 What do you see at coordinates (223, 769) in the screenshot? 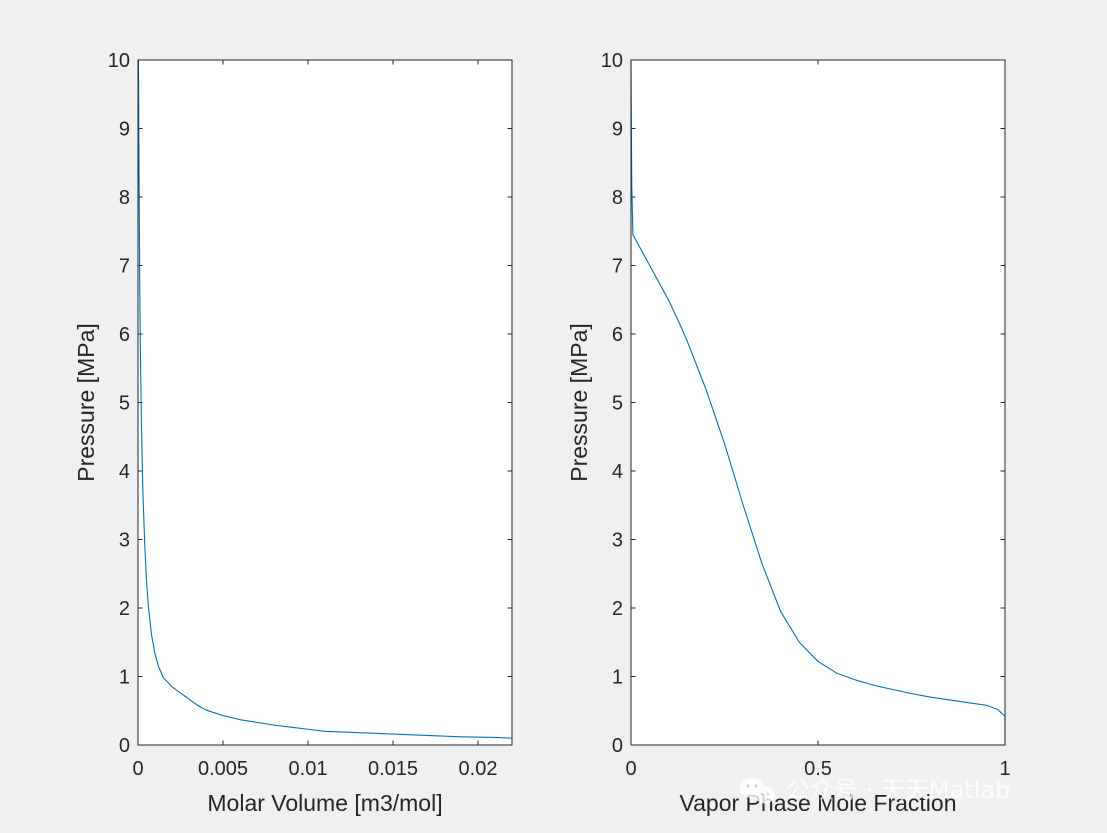
I see `x-tick-label: 0.005` at bounding box center [223, 769].